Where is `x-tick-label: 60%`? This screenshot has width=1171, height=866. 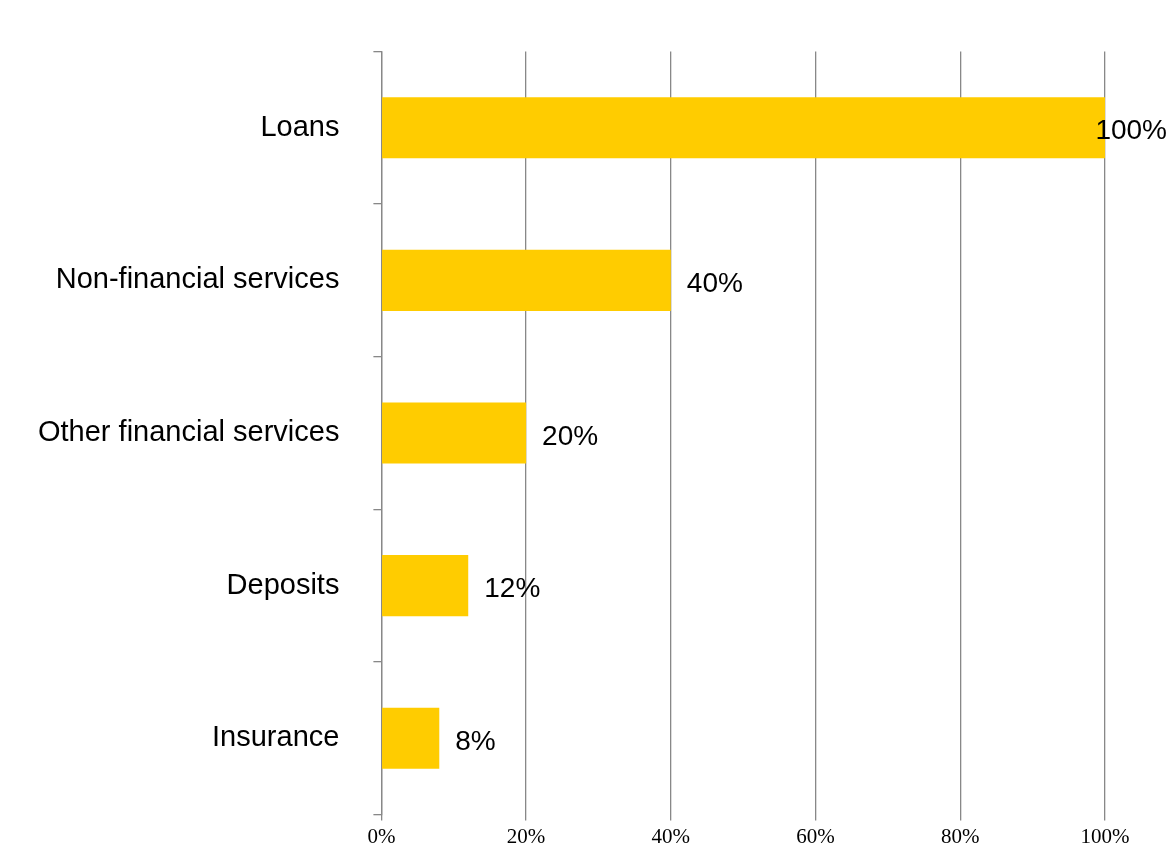 x-tick-label: 60% is located at coordinates (815, 835).